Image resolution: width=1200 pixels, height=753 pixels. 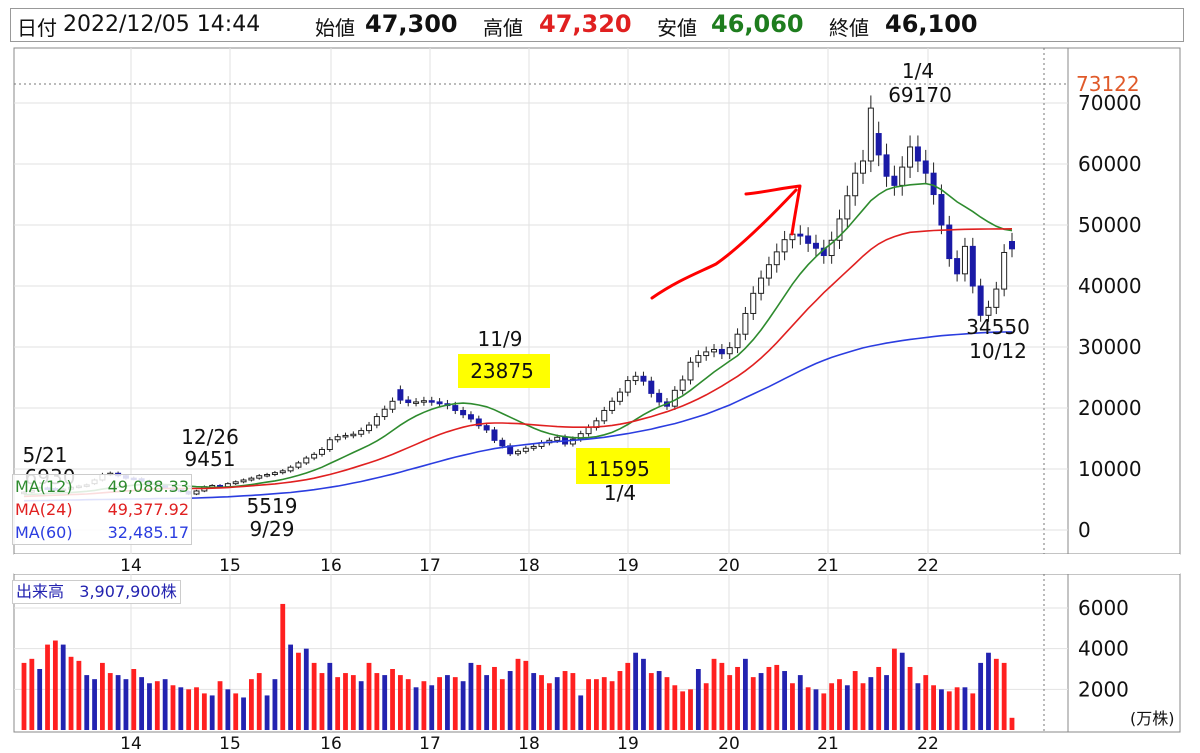 What do you see at coordinates (40, 591) in the screenshot?
I see `volume-label: 出来高` at bounding box center [40, 591].